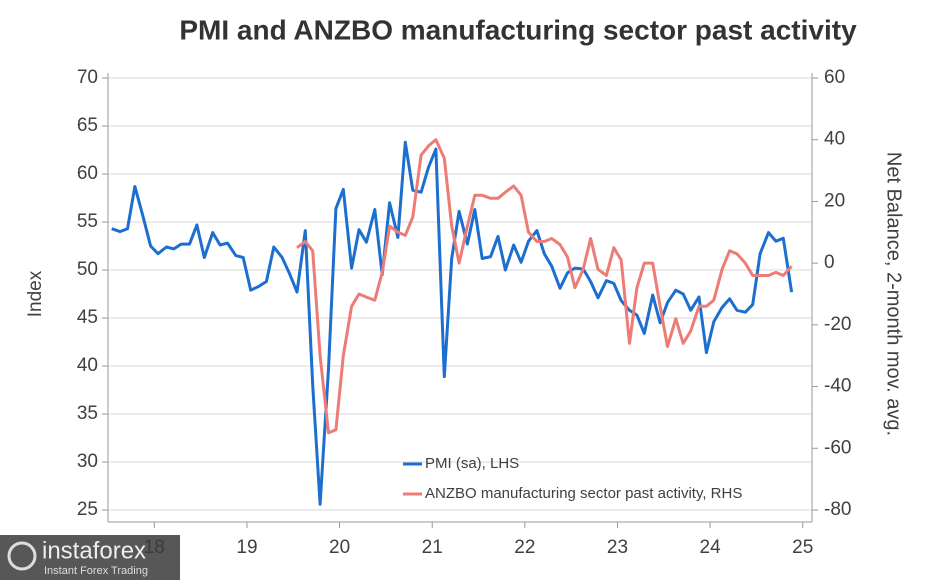 This screenshot has width=946, height=580. Describe the element at coordinates (35, 293) in the screenshot. I see `y-axis-label: Index` at that location.